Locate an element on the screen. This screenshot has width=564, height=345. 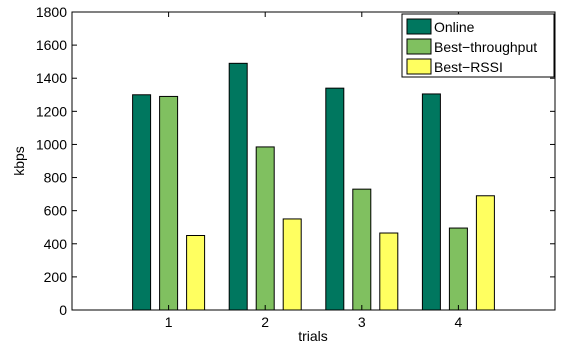
legend-label: Best−throughput is located at coordinates (485, 47).